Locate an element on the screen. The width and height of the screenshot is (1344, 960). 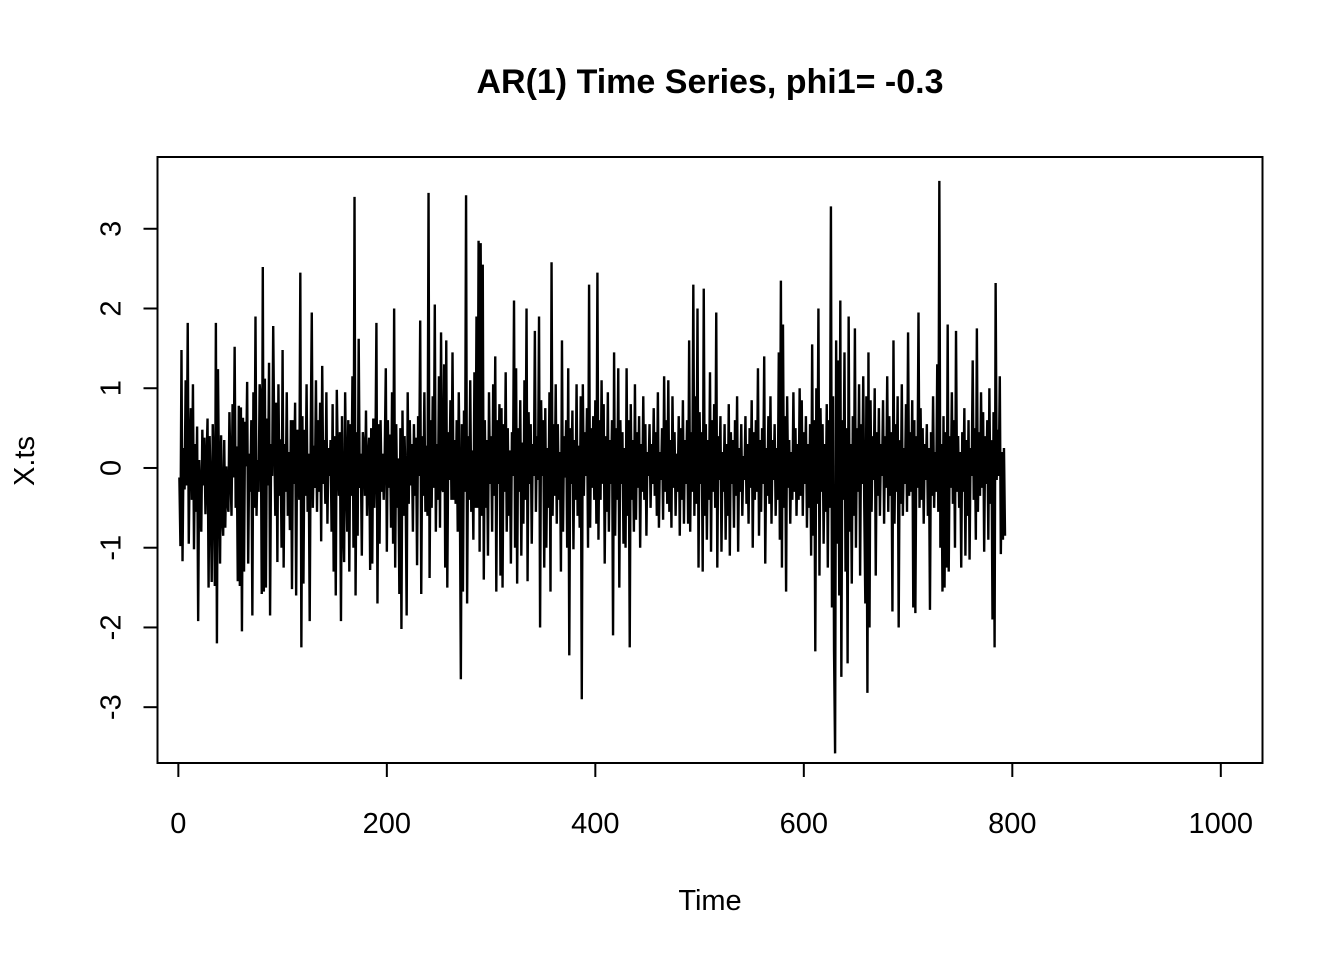
x-tick-label: 600 is located at coordinates (804, 824).